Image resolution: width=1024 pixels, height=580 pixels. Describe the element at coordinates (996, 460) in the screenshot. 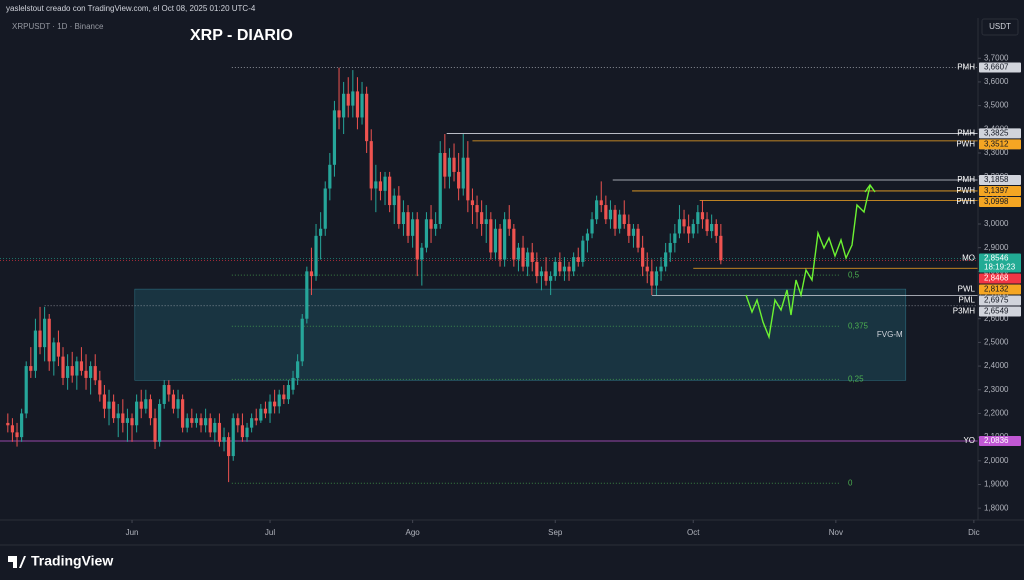

I see `y-tick-label: 2,0000` at that location.